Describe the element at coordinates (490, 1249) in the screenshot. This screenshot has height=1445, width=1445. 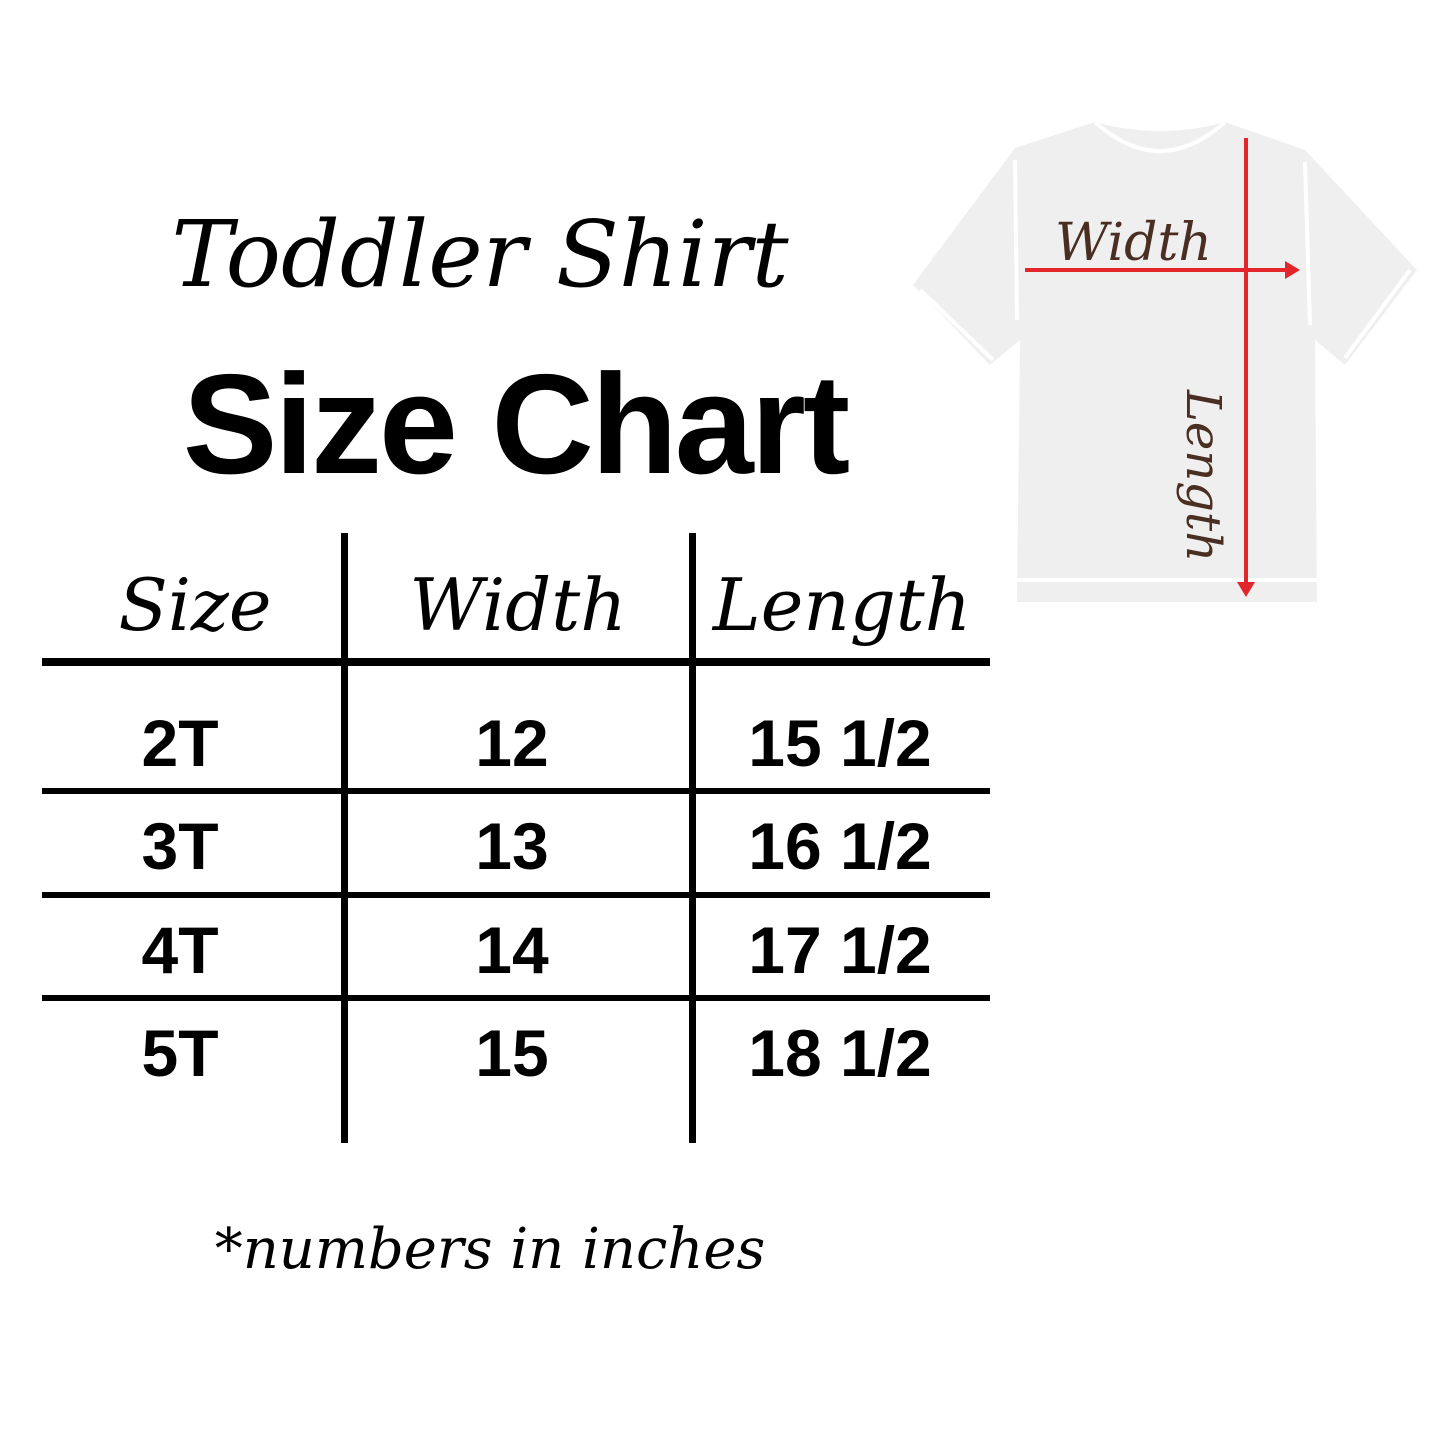
I see `footnote: *numbers in inches` at that location.